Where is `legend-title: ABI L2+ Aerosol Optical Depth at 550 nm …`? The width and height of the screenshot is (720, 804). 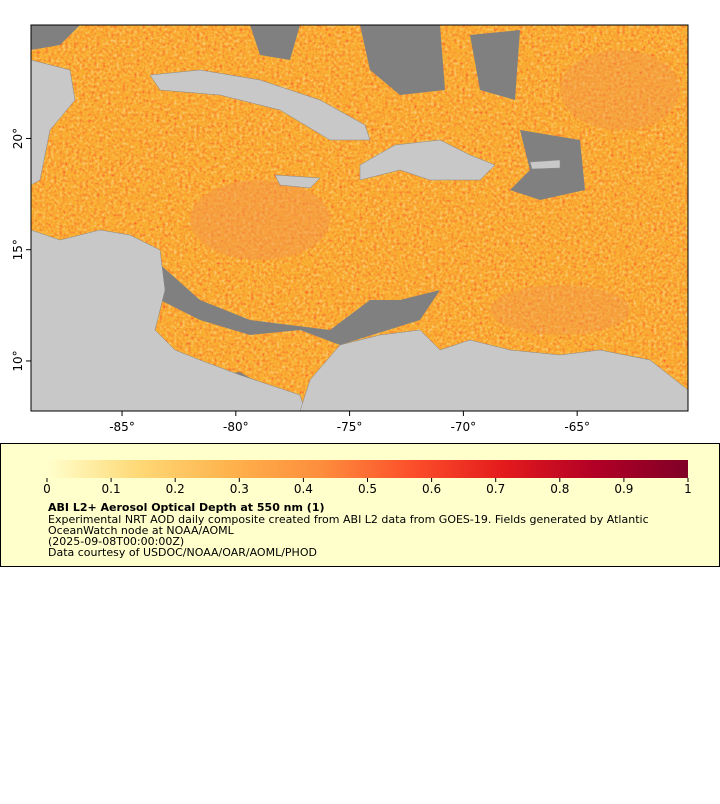
legend-title: ABI L2+ Aerosol Optical Depth at 550 nm … is located at coordinates (186, 507).